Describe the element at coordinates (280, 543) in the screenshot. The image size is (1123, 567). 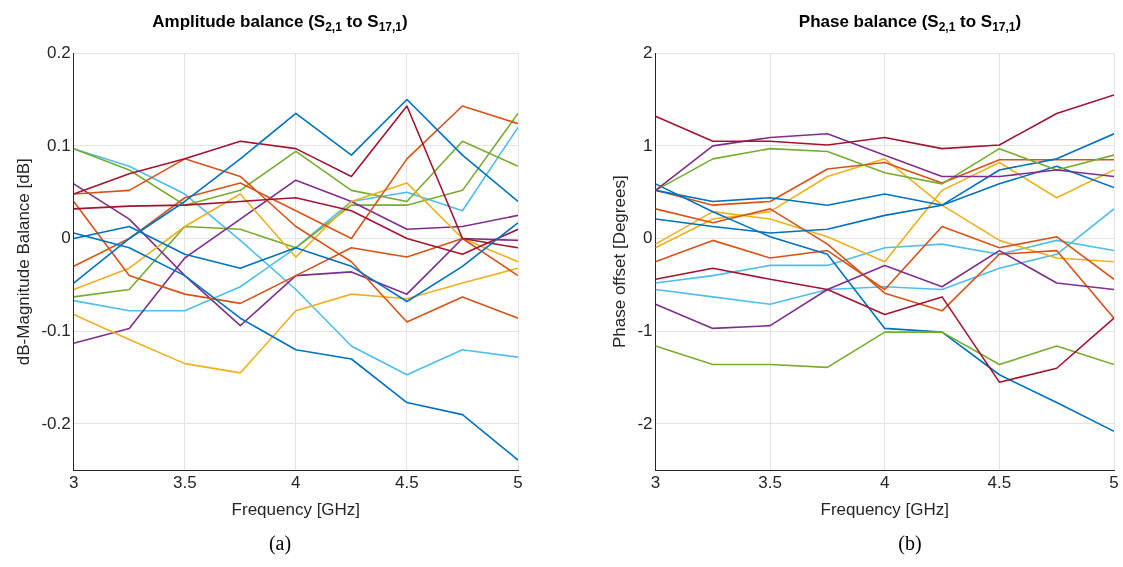
I see `text: (a)` at that location.